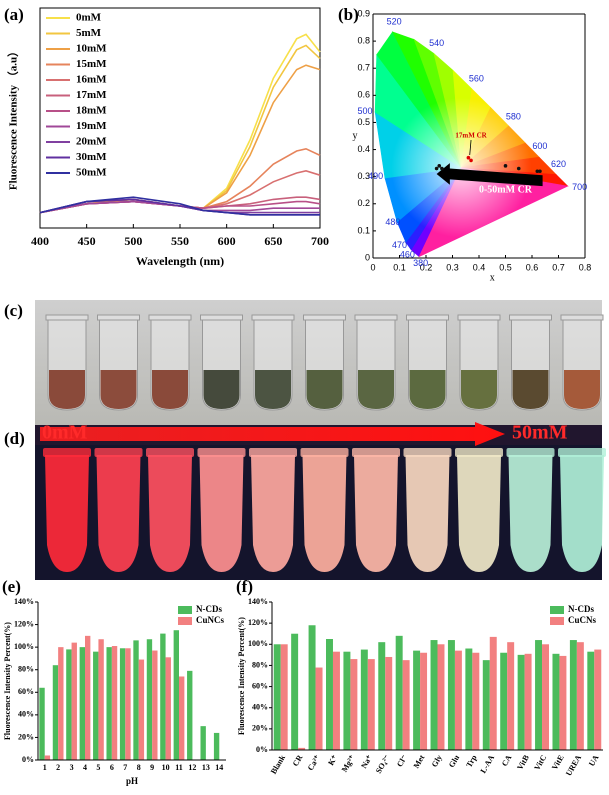 This screenshot has height=795, width=609. What do you see at coordinates (320, 241) in the screenshot?
I see `x-tick-label: 700` at bounding box center [320, 241].